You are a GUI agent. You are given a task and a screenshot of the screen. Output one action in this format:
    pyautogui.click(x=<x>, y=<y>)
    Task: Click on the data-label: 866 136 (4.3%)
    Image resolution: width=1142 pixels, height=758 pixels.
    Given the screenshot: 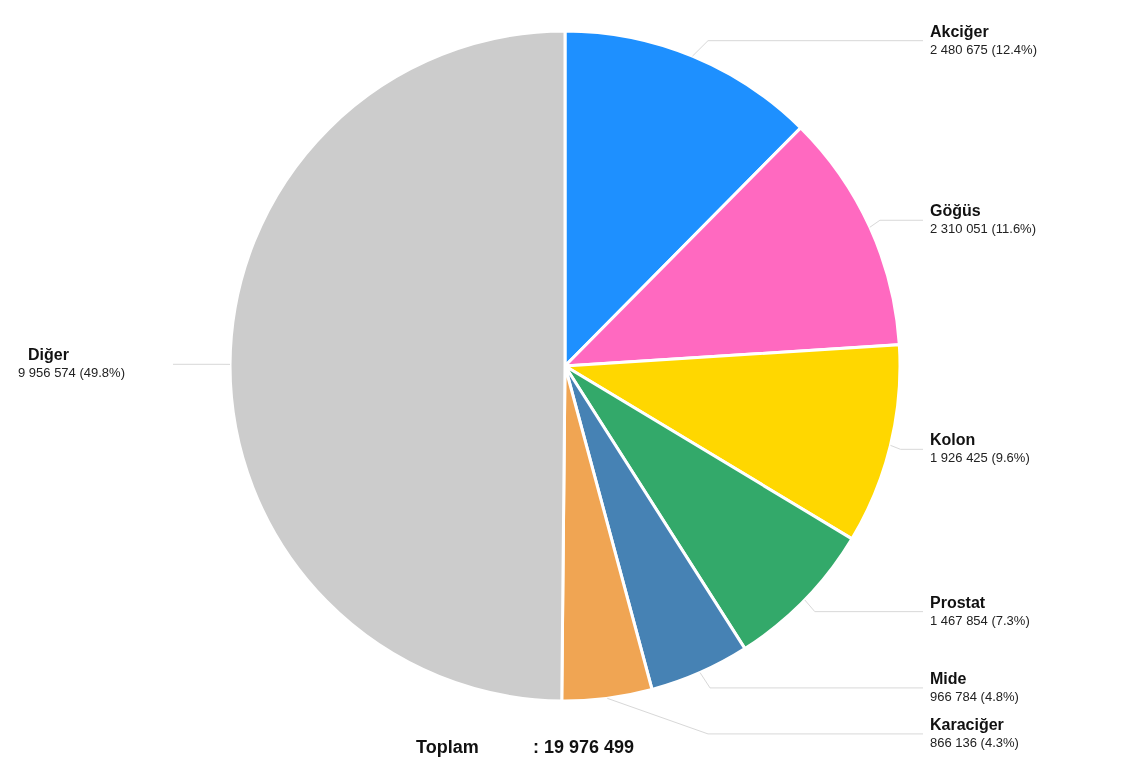 What is the action you would take?
    pyautogui.click(x=974, y=742)
    